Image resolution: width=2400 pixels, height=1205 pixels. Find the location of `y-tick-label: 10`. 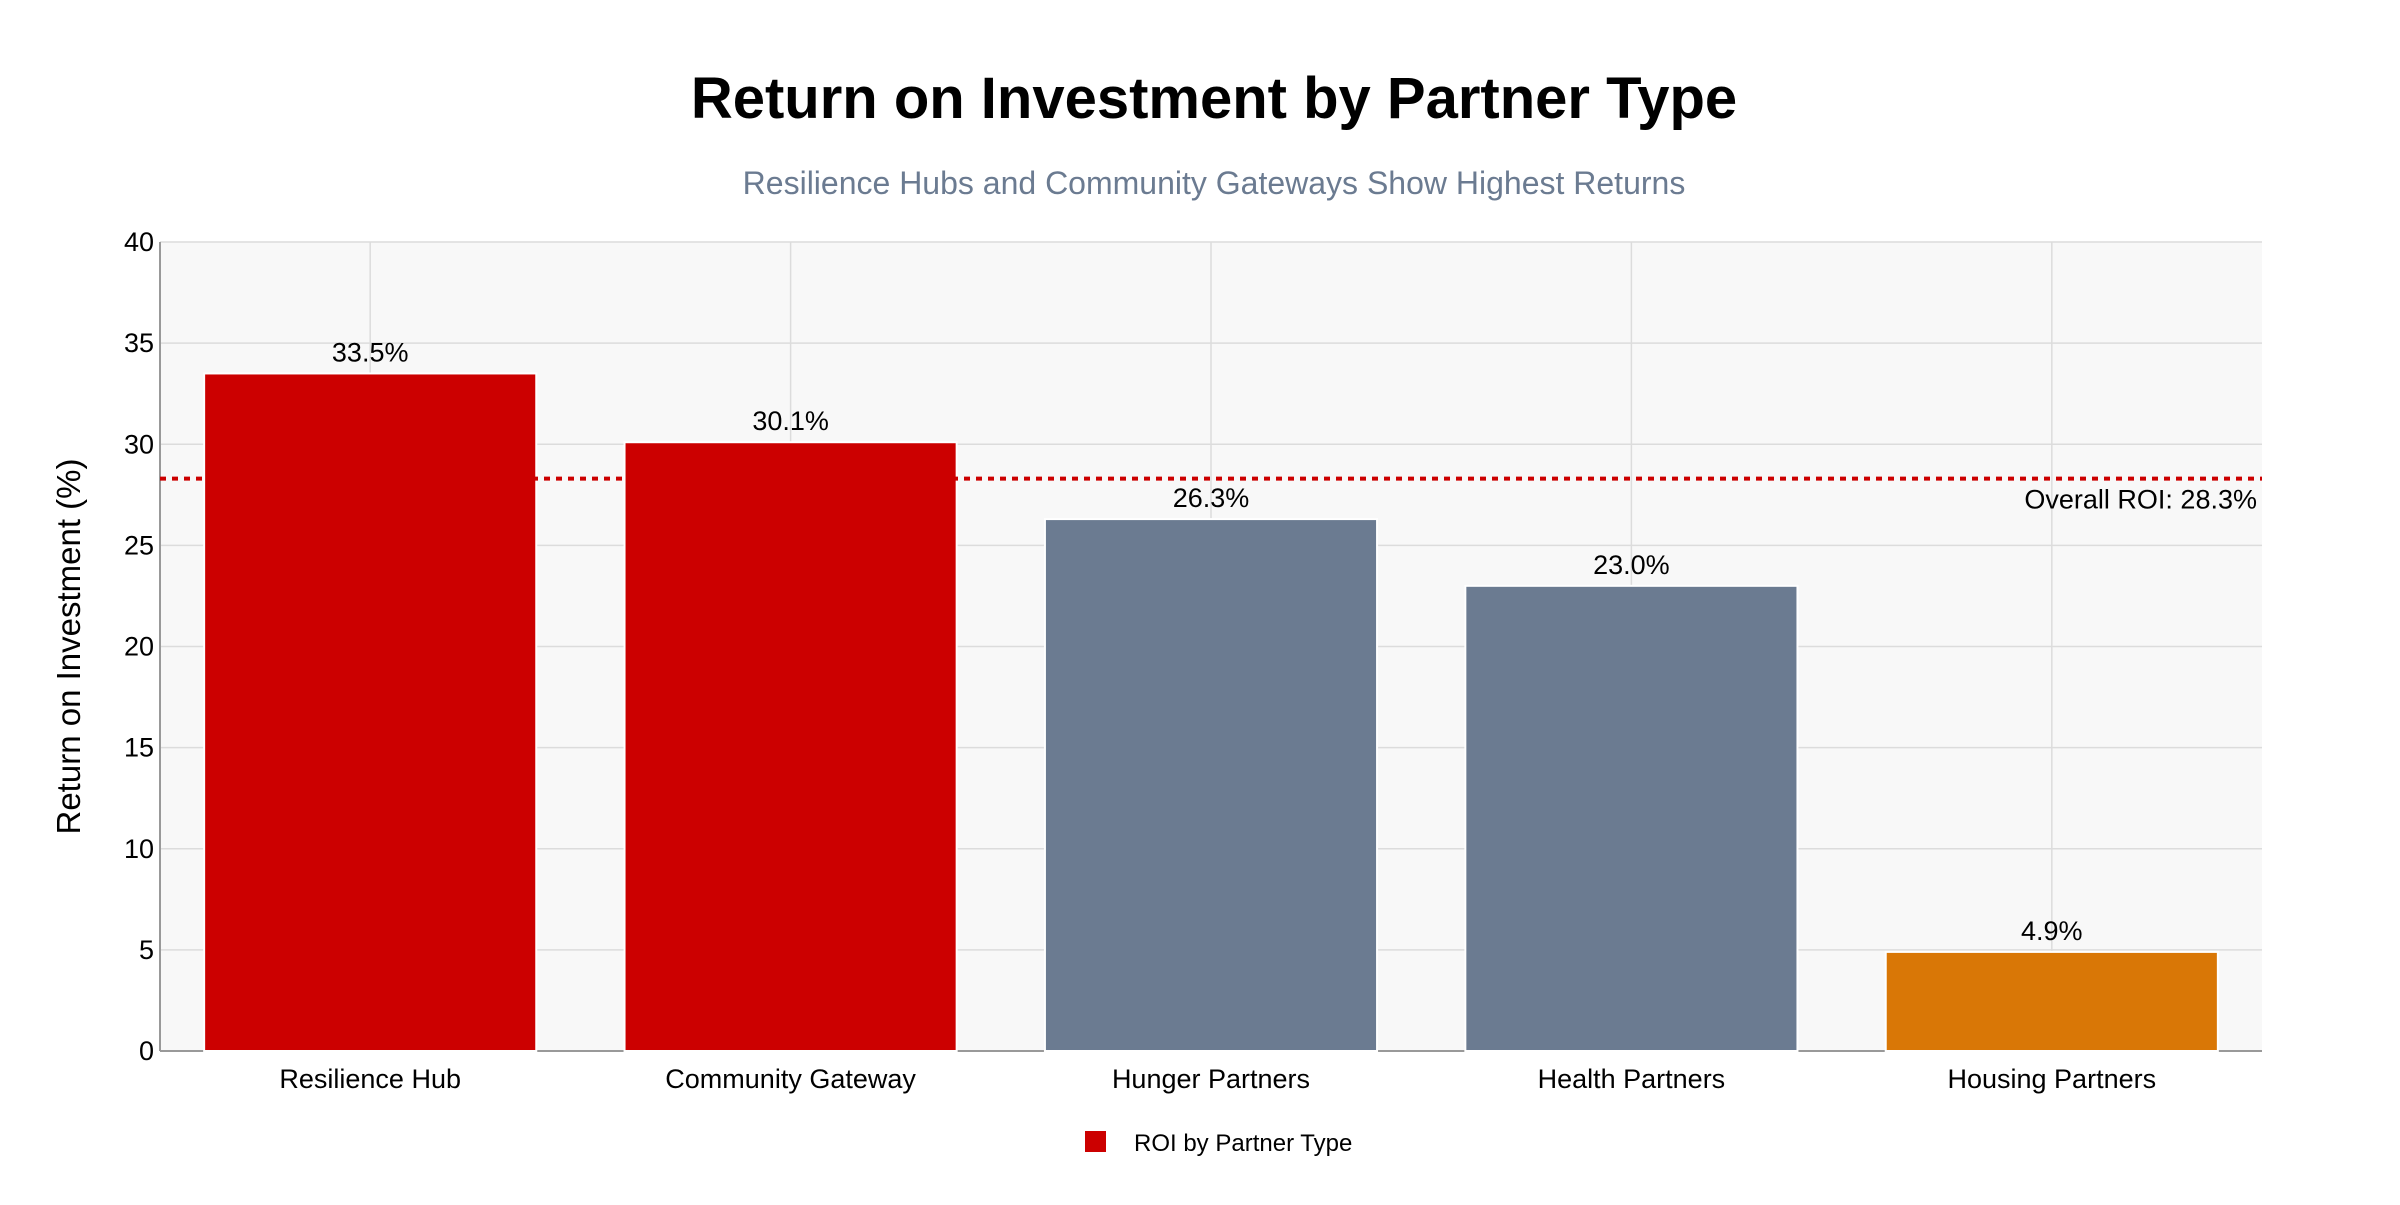

y-tick-label: 10 is located at coordinates (139, 849).